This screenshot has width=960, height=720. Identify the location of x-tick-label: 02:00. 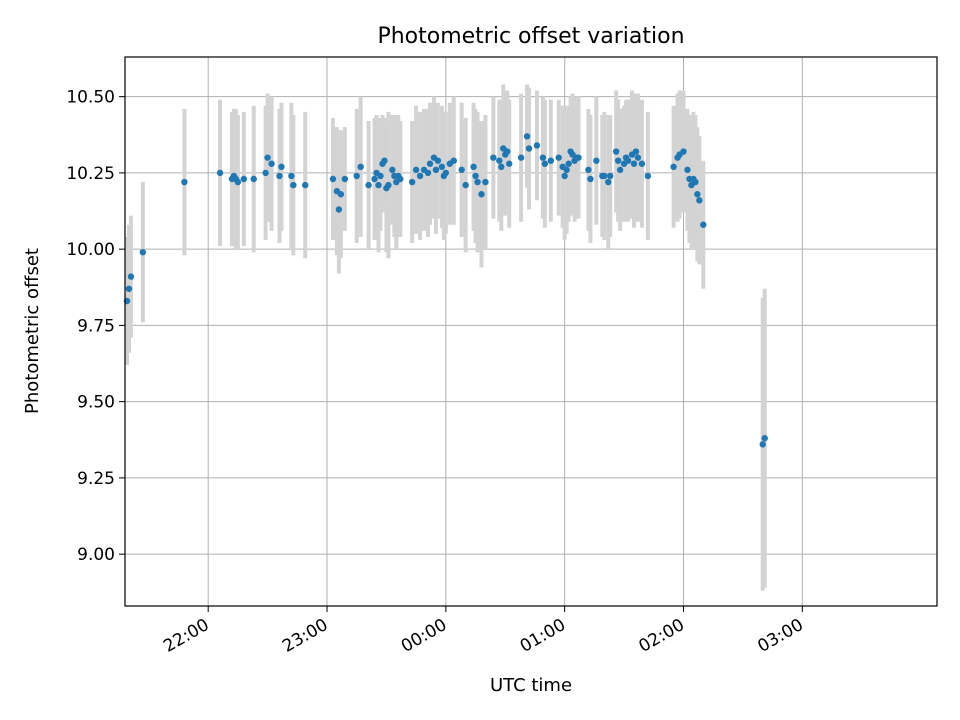
(662, 636).